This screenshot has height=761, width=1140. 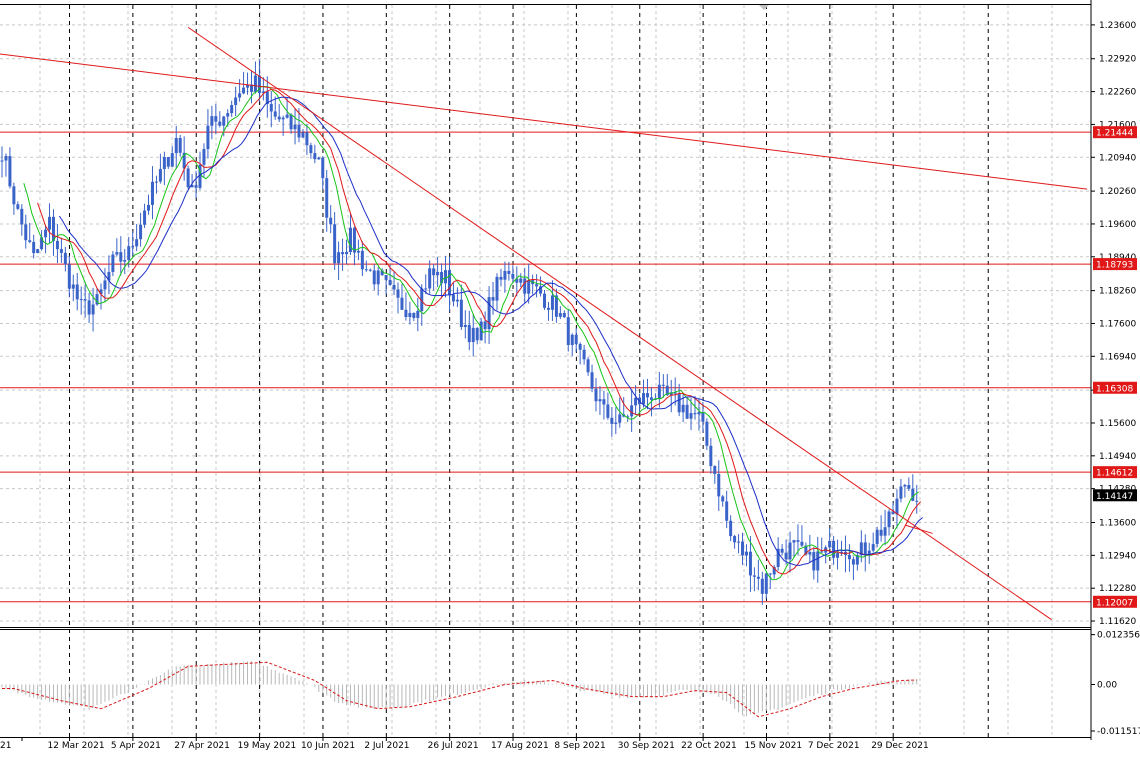 What do you see at coordinates (1107, 686) in the screenshot?
I see `osc-tick-label: 0.00` at bounding box center [1107, 686].